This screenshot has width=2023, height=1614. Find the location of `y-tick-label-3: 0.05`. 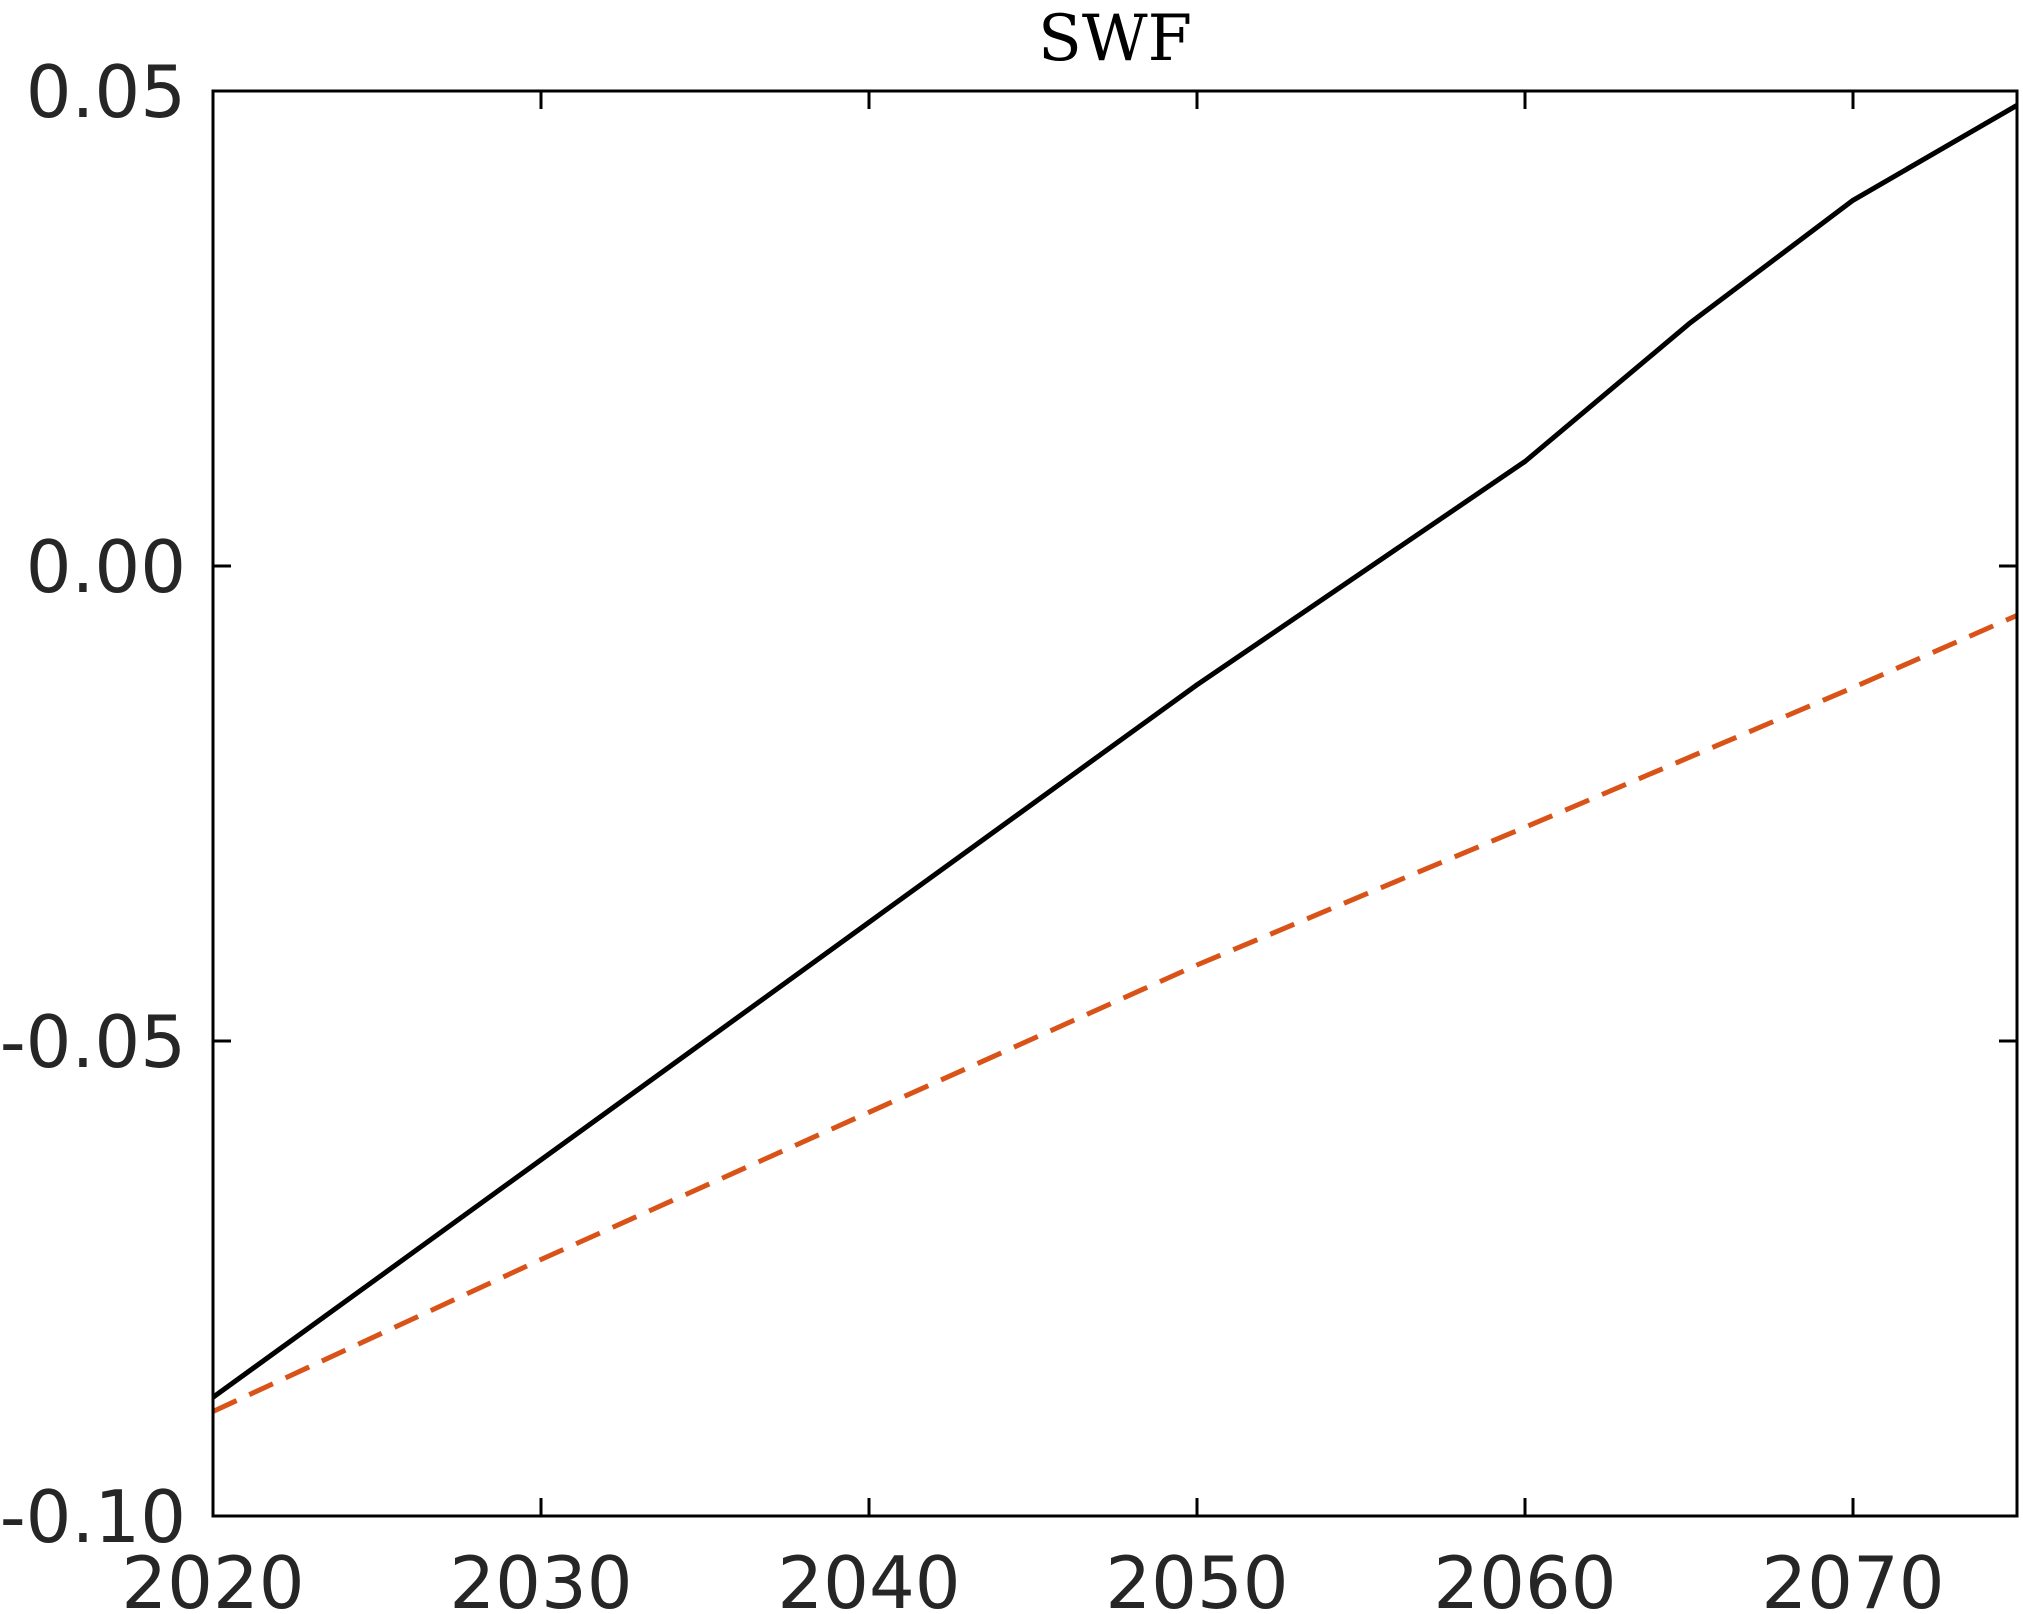

y-tick-label-3: 0.05 is located at coordinates (106, 92).